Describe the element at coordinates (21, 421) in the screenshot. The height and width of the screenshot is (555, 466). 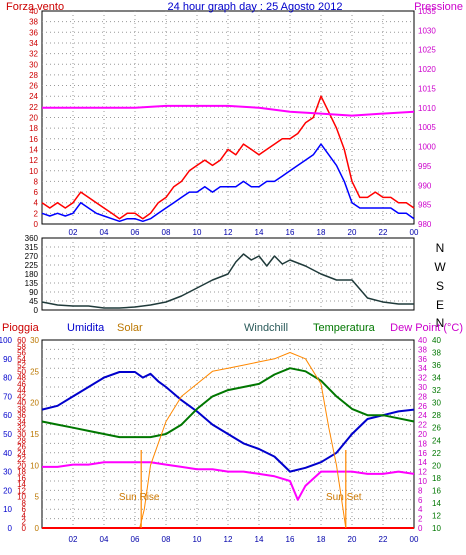
I see `rain-tick-label: 34` at that location.